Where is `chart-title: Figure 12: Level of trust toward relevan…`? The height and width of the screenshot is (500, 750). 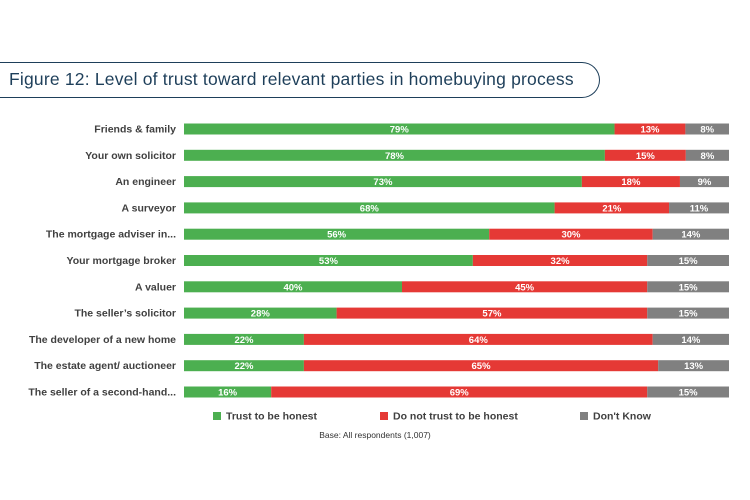
chart-title: Figure 12: Level of trust toward relevan… is located at coordinates (291, 79).